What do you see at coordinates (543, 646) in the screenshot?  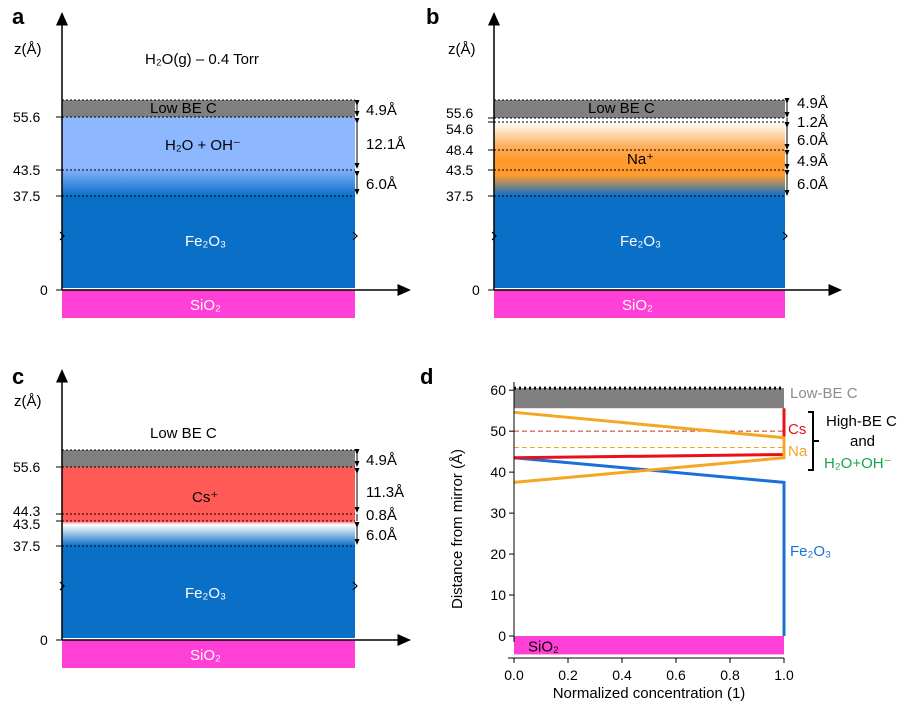 I see `band-sio2-label: SiO₂` at bounding box center [543, 646].